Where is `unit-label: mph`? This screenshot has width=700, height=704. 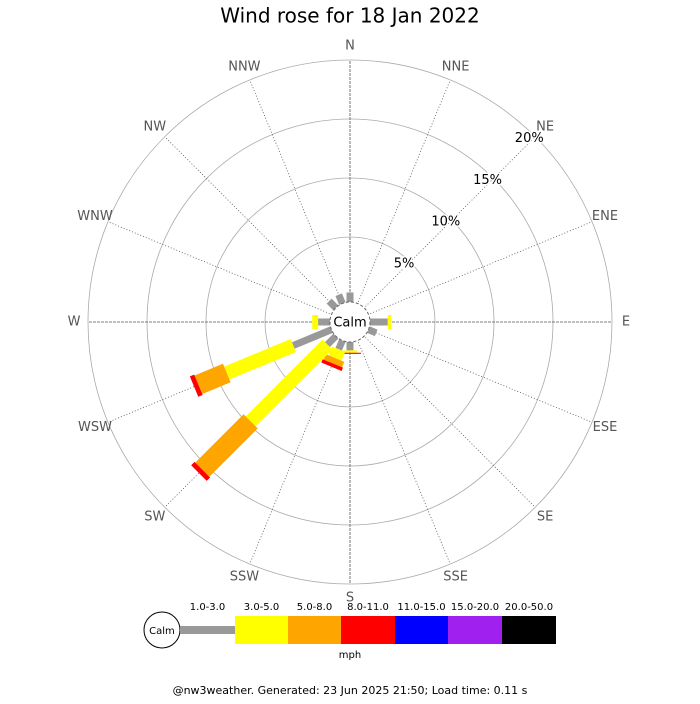 unit-label: mph is located at coordinates (350, 655).